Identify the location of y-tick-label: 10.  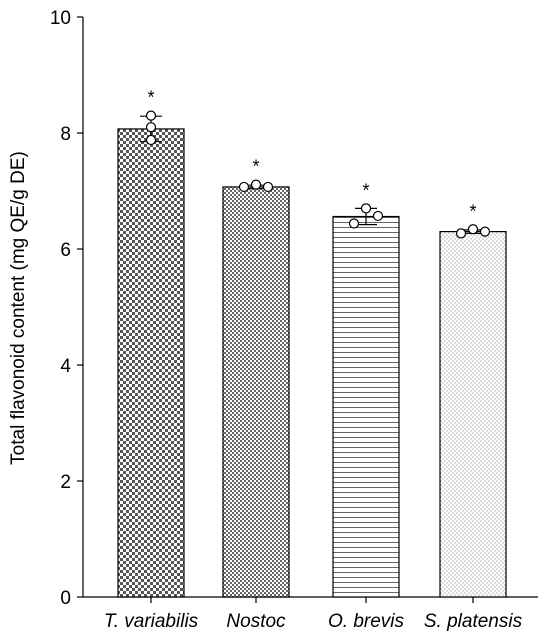
(60, 18).